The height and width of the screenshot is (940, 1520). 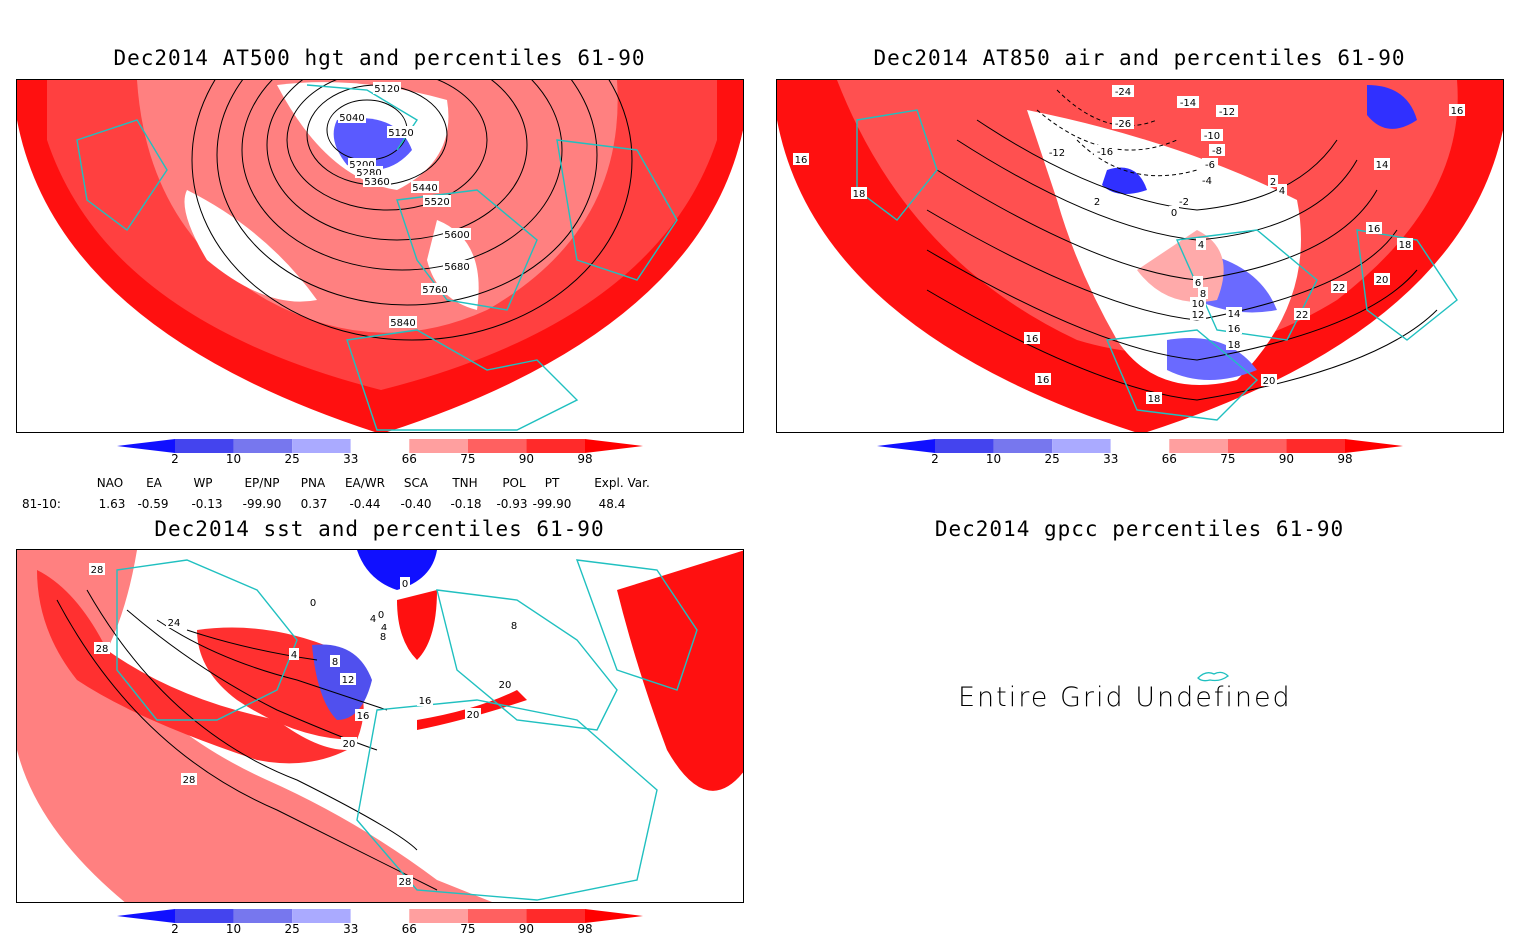 What do you see at coordinates (365, 483) in the screenshot?
I see `index-header: EA/WR` at bounding box center [365, 483].